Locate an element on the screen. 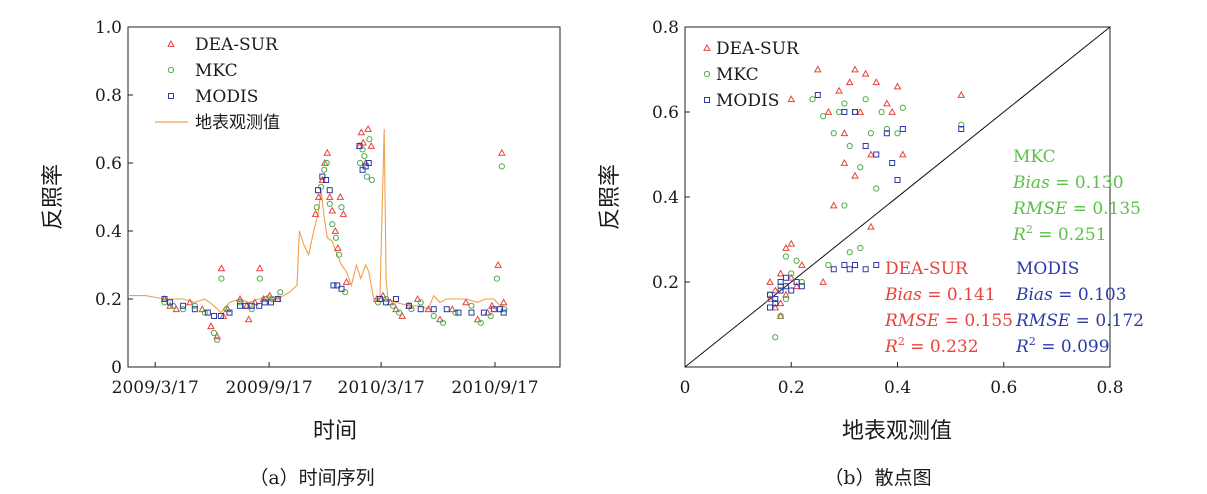 Image resolution: width=1207 pixels, height=494 pixels. y-tick-label: 0 is located at coordinates (116, 368).